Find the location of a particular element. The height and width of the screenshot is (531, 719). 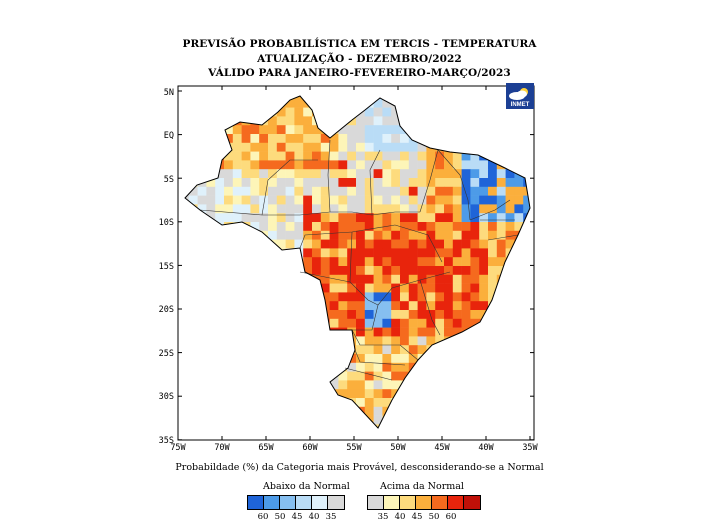

lat-label: EQ is located at coordinates (169, 136).